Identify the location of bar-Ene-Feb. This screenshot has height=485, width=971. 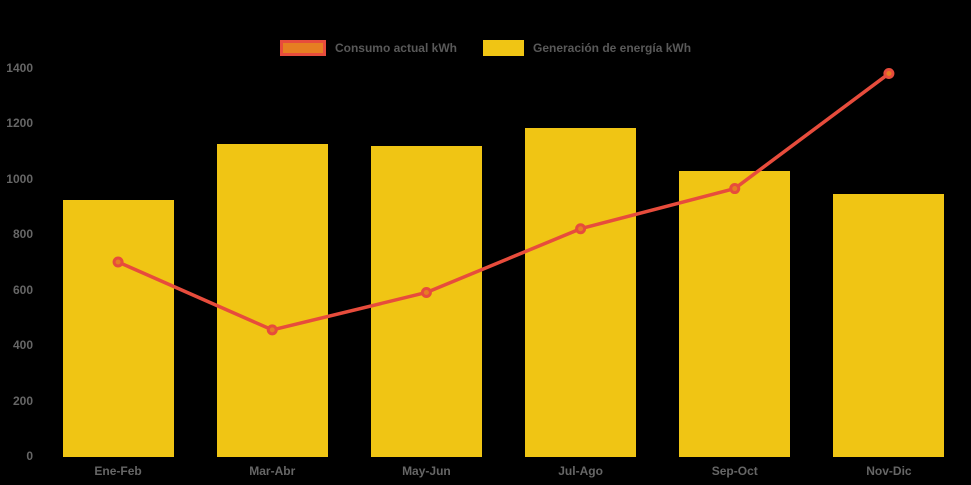
(118, 328).